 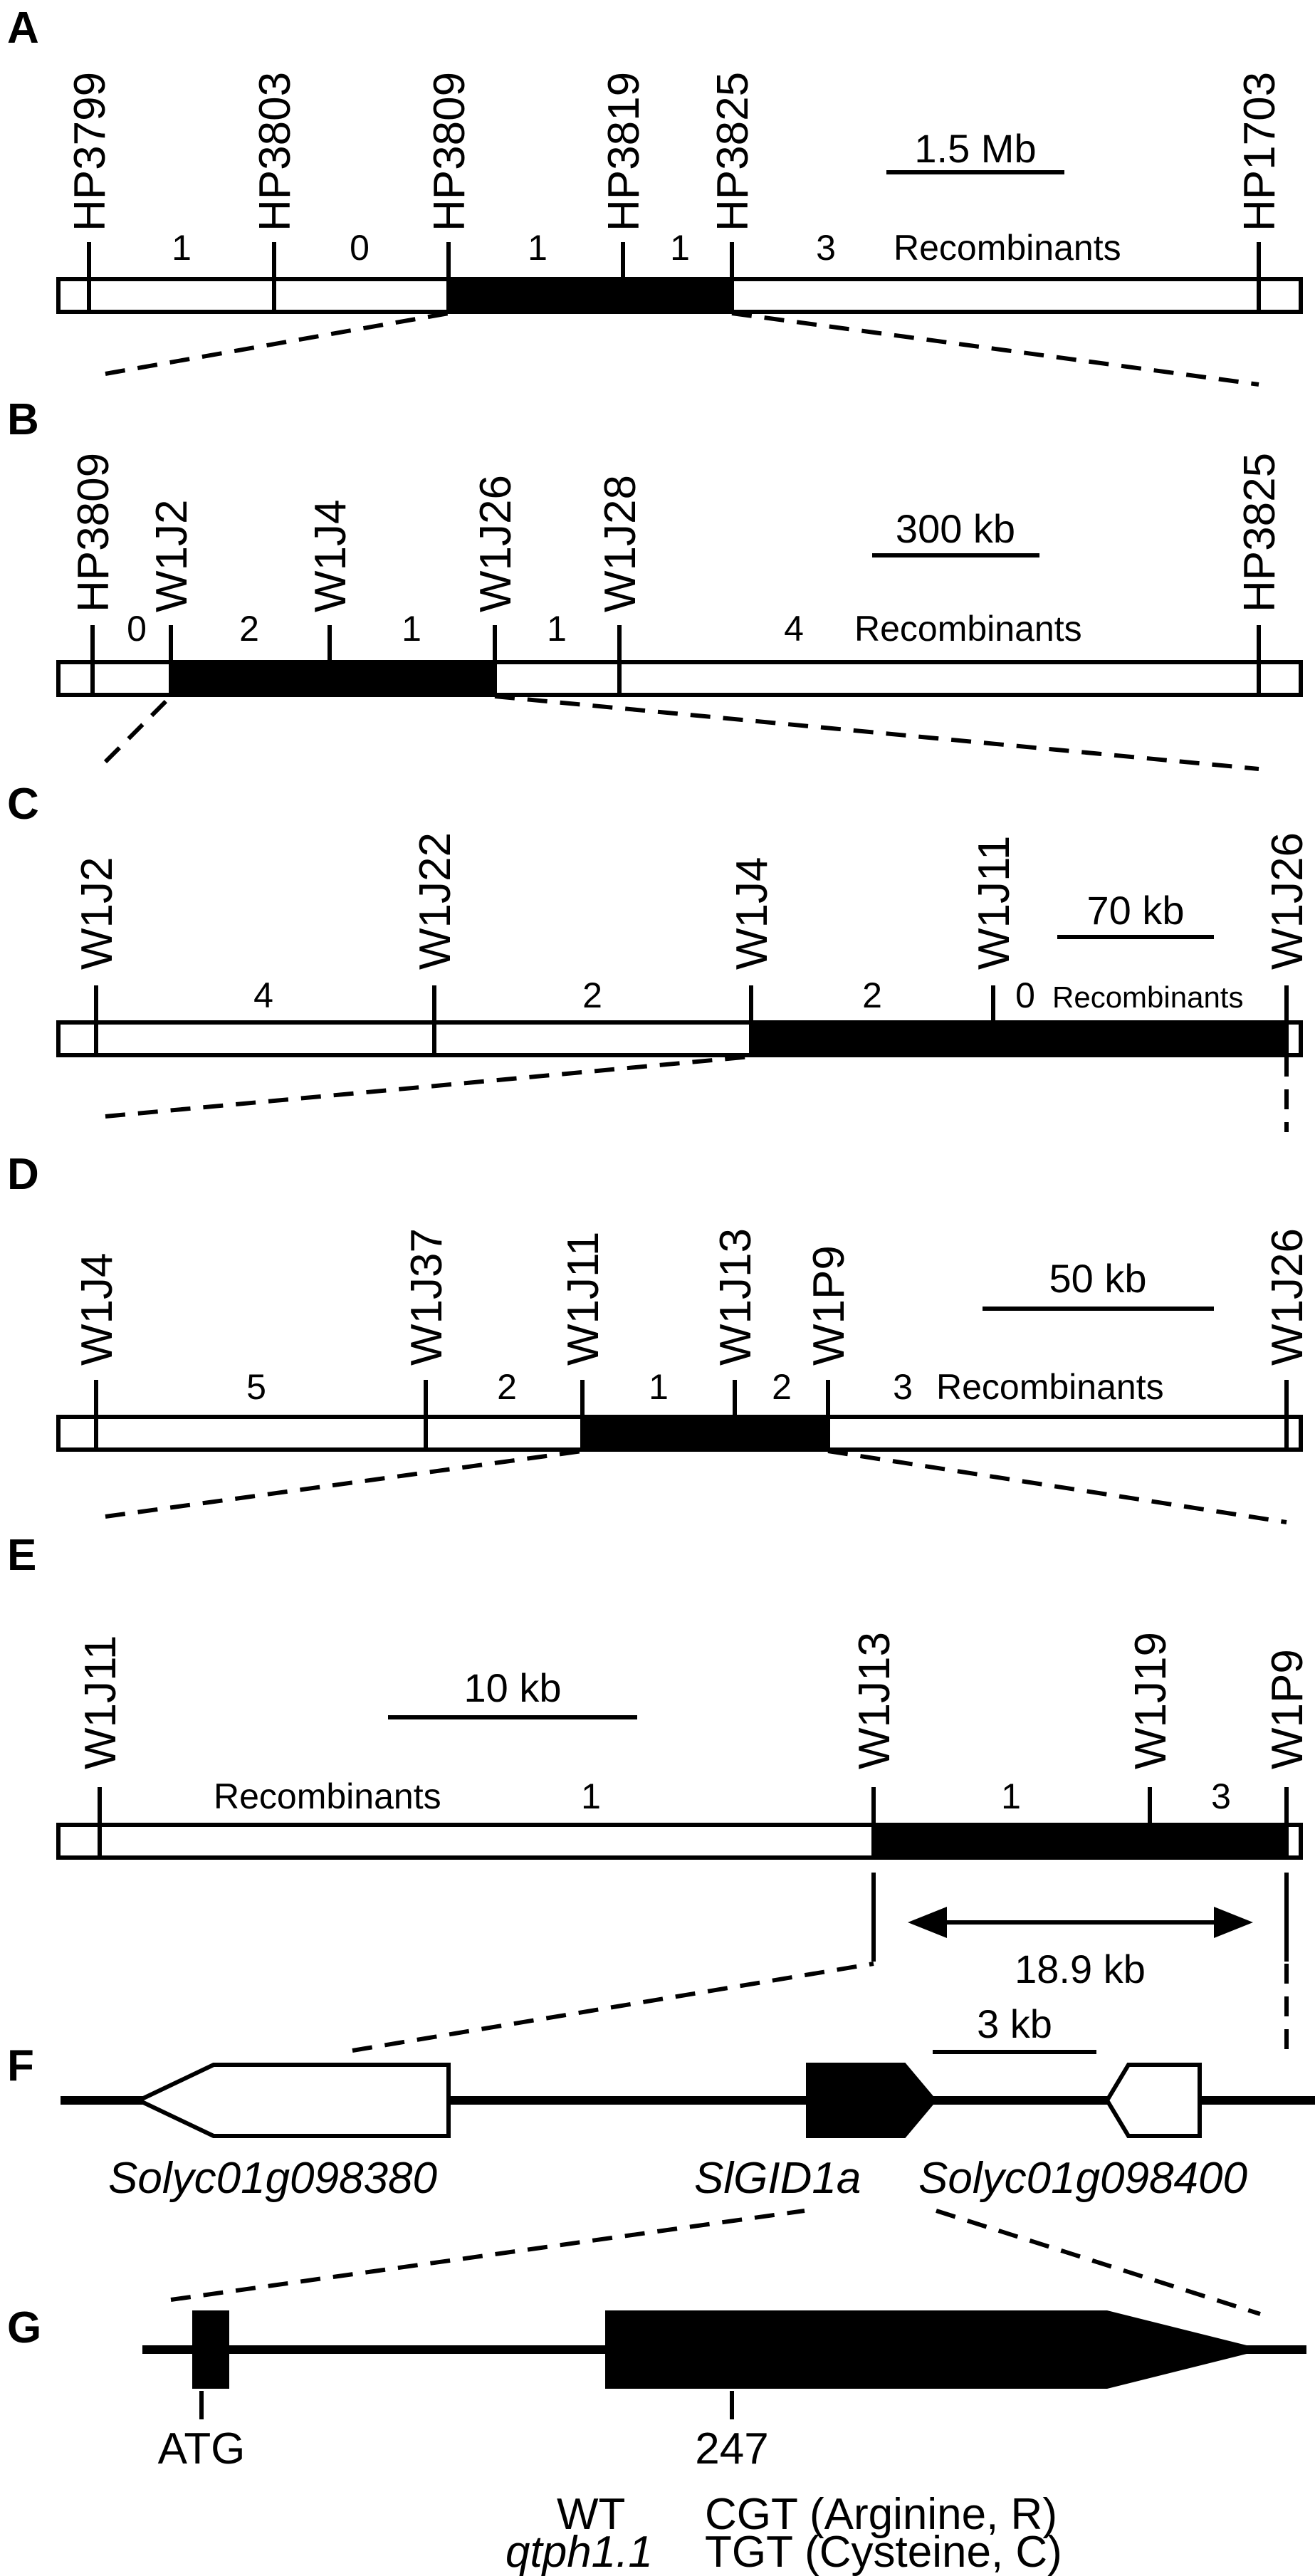 I want to click on scale-label-f: 3 kb, so click(x=1014, y=2023).